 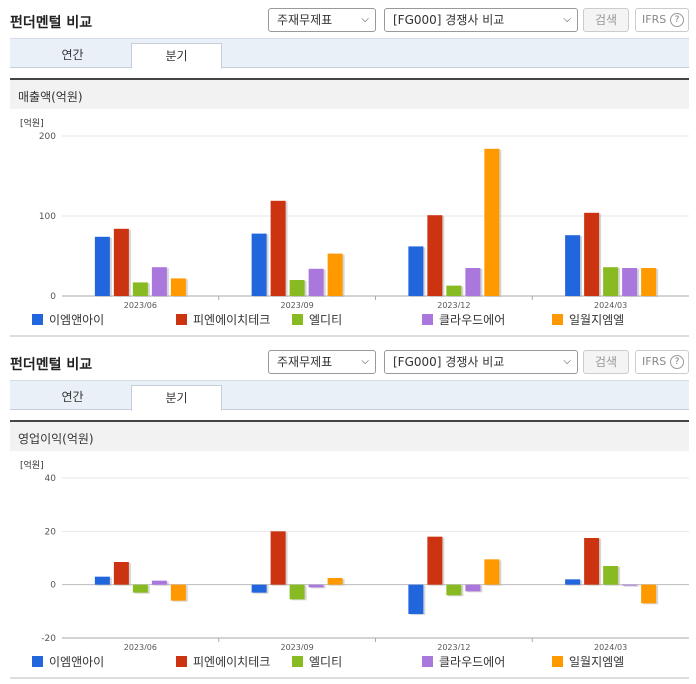 I want to click on help-icon: ?, so click(x=677, y=20).